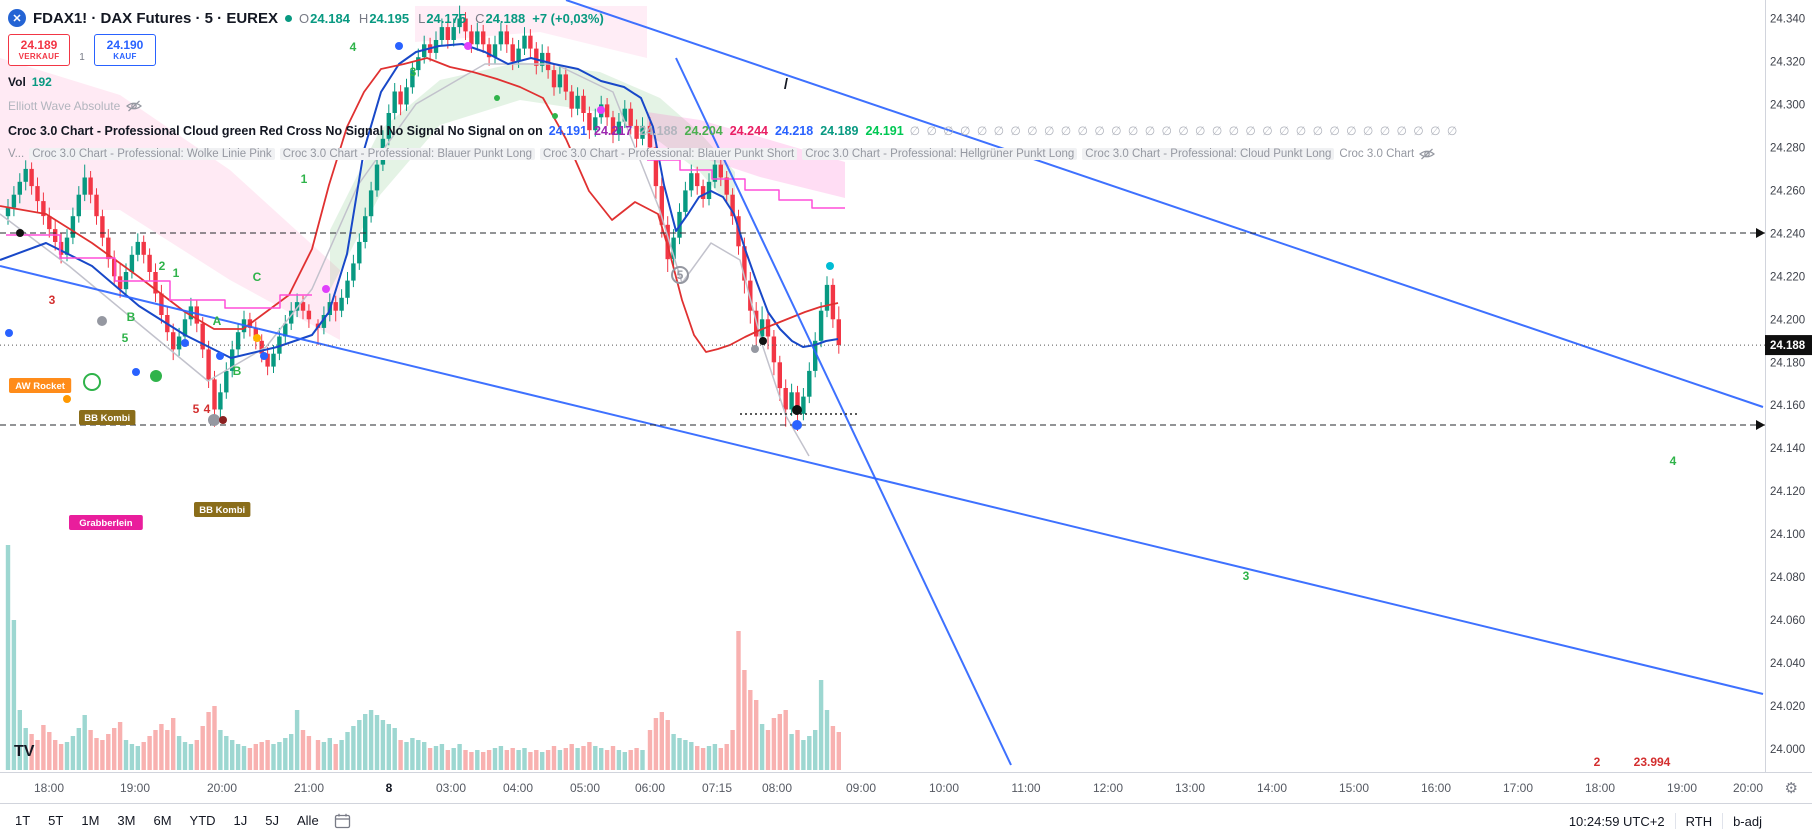 The width and height of the screenshot is (1812, 837). Describe the element at coordinates (1787, 535) in the screenshot. I see `price-axis-label: 24.100` at that location.